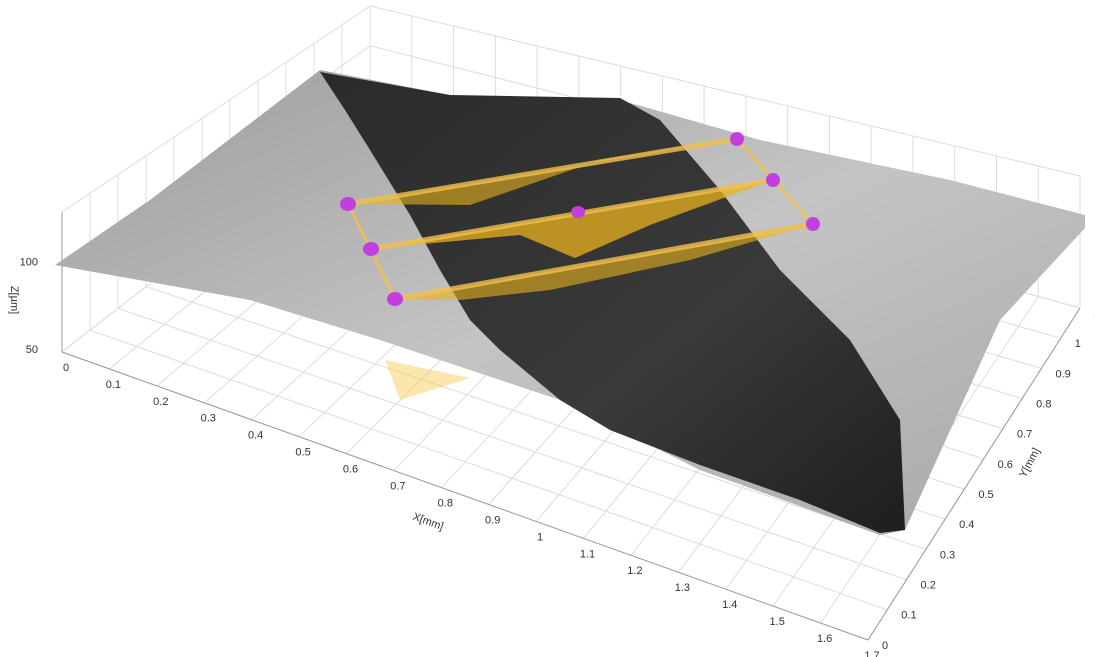 The width and height of the screenshot is (1095, 657). I want to click on z-tick-label: 100, so click(29, 262).